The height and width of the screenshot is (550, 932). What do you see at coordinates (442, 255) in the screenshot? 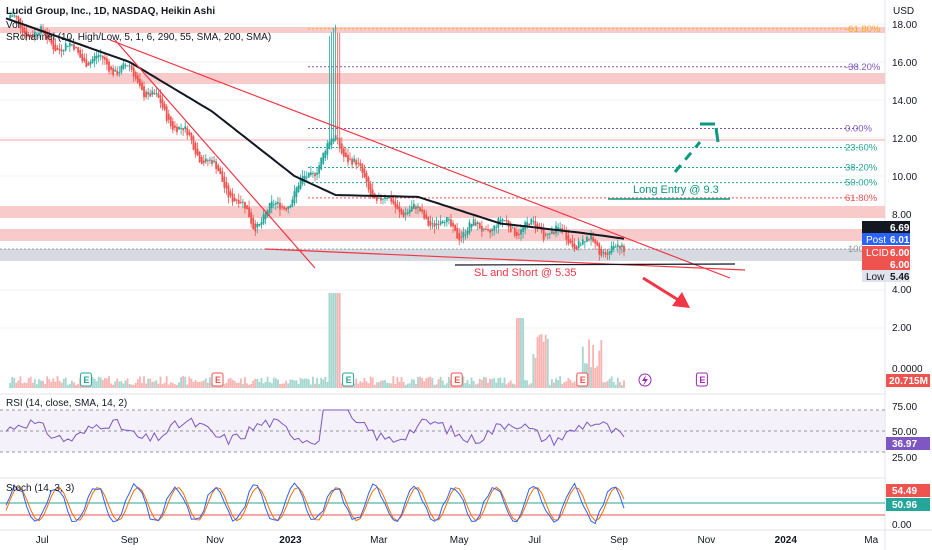
I see `sr-zone-support` at bounding box center [442, 255].